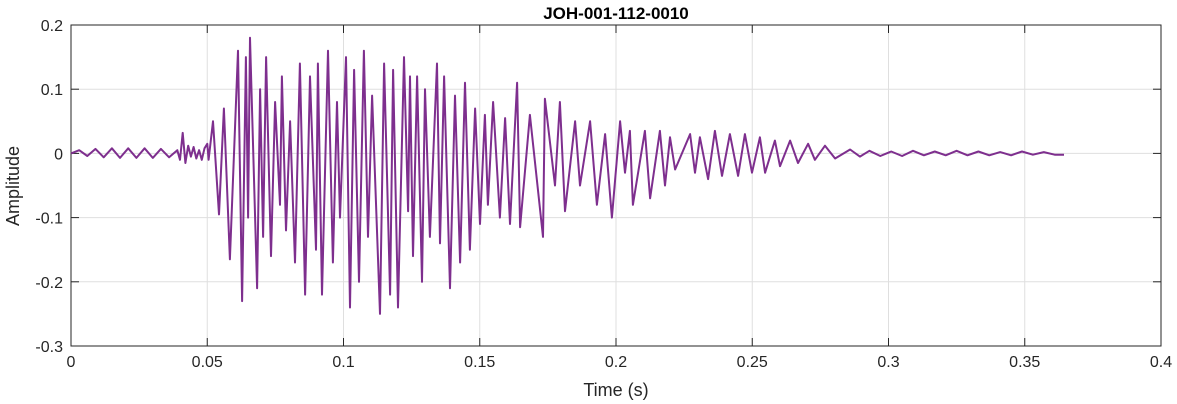  What do you see at coordinates (479, 362) in the screenshot?
I see `x-tick-label: 0.15` at bounding box center [479, 362].